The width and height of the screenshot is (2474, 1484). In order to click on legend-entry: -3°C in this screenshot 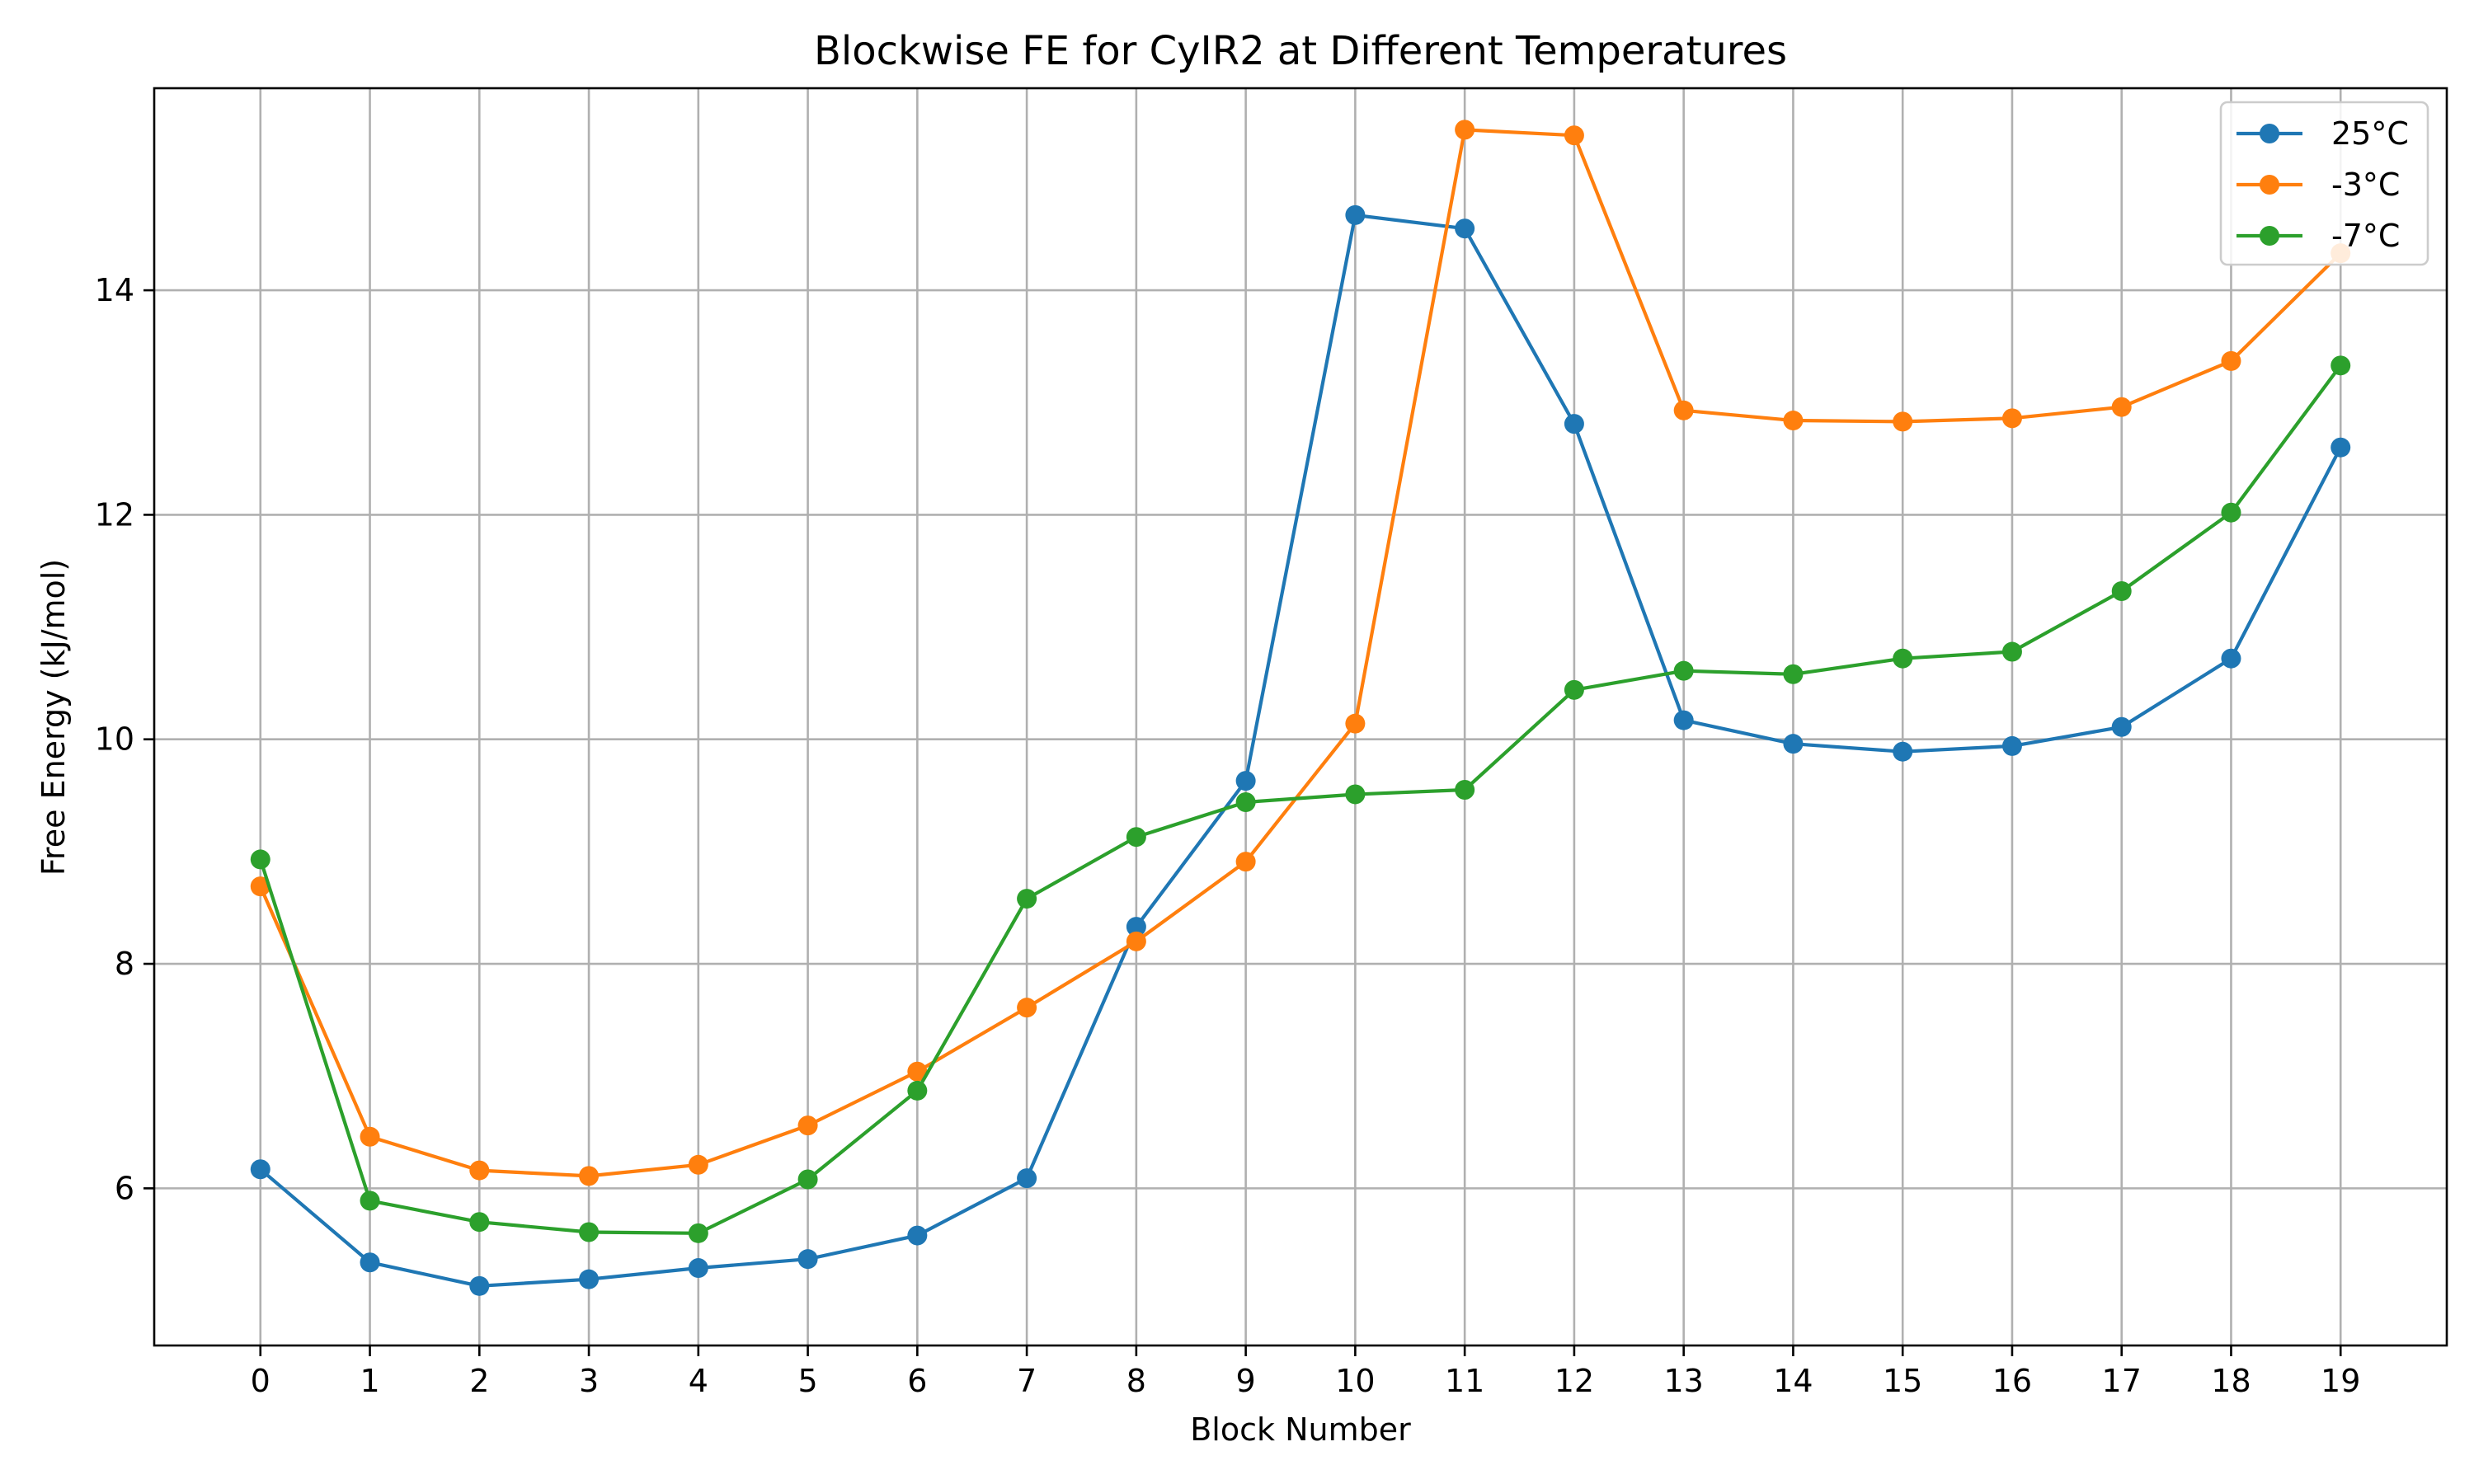, I will do `click(2318, 185)`.